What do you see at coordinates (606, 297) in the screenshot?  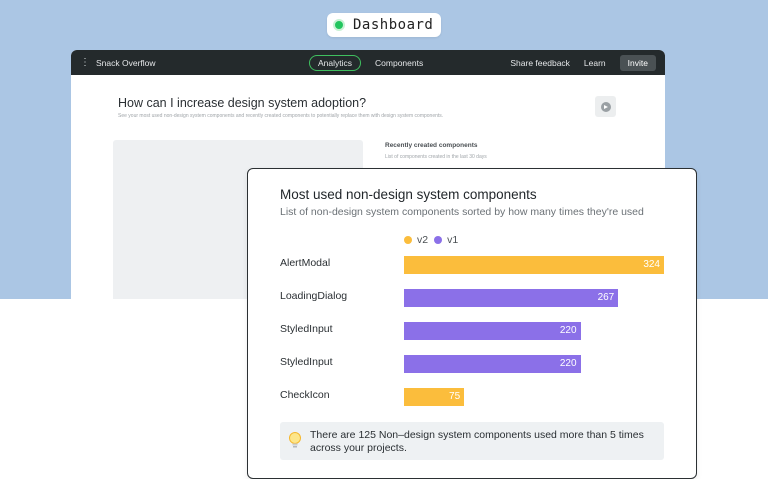 I see `bar-value-label: 267` at bounding box center [606, 297].